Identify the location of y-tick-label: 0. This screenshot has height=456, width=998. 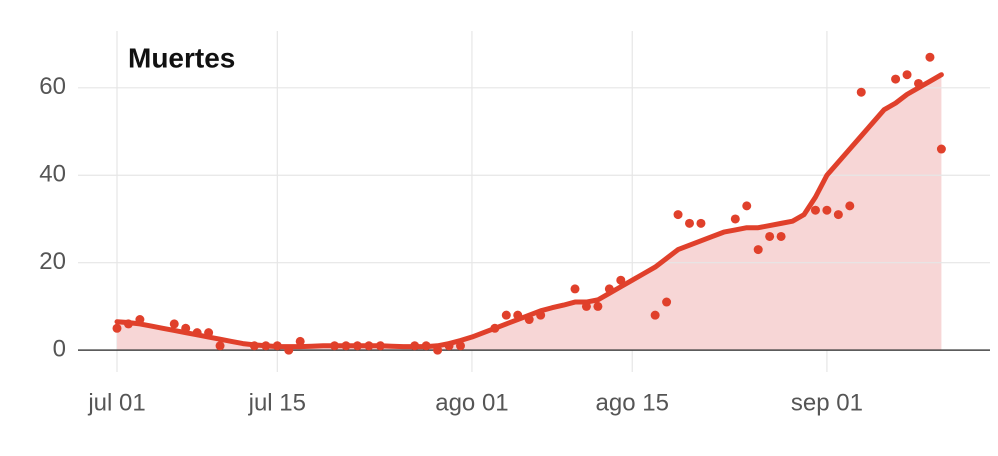
(59, 348).